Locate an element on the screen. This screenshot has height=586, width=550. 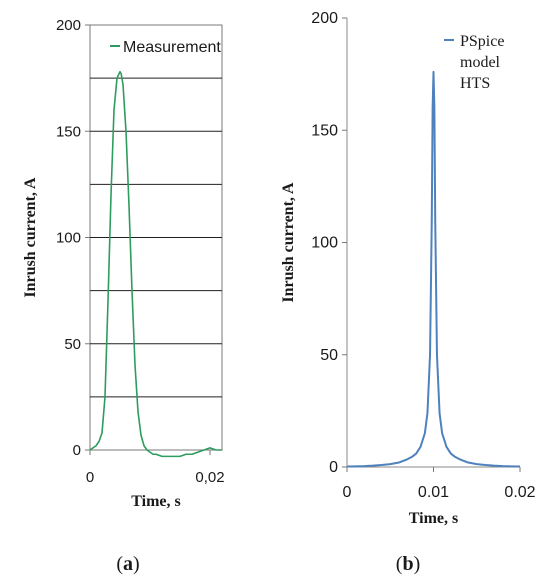
panel-caption: (a) is located at coordinates (127, 564).